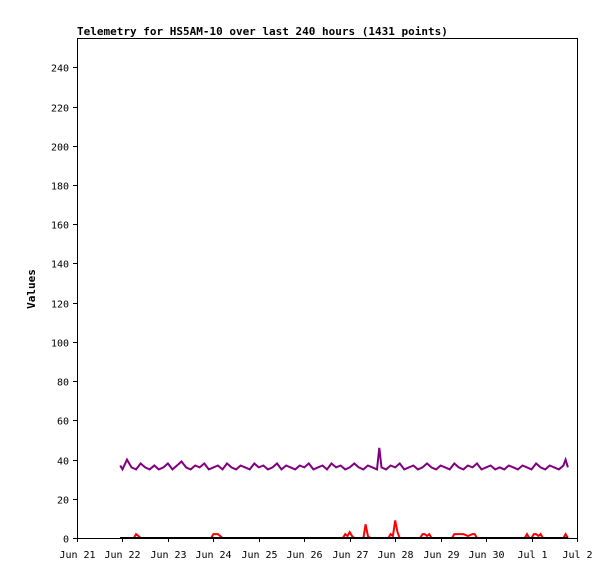 Image resolution: width=615 pixels, height=579 pixels. What do you see at coordinates (60, 265) in the screenshot?
I see `y-tick-label: 140` at bounding box center [60, 265].